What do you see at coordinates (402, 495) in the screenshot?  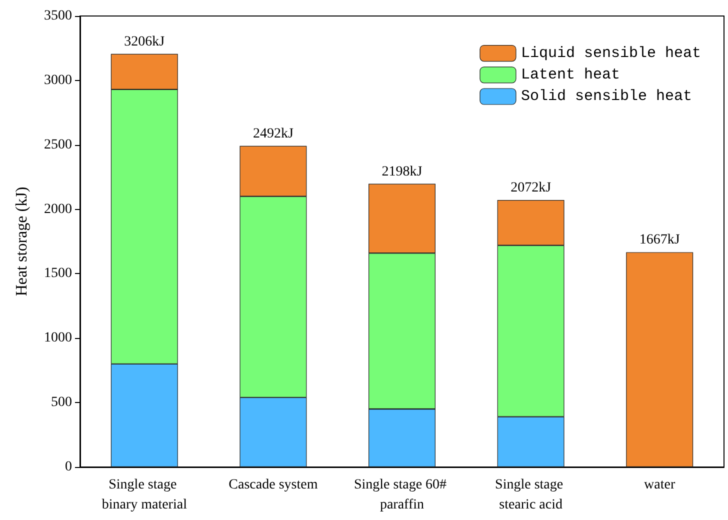 I see `x-tick-label: Single stage 60# paraffin` at bounding box center [402, 495].